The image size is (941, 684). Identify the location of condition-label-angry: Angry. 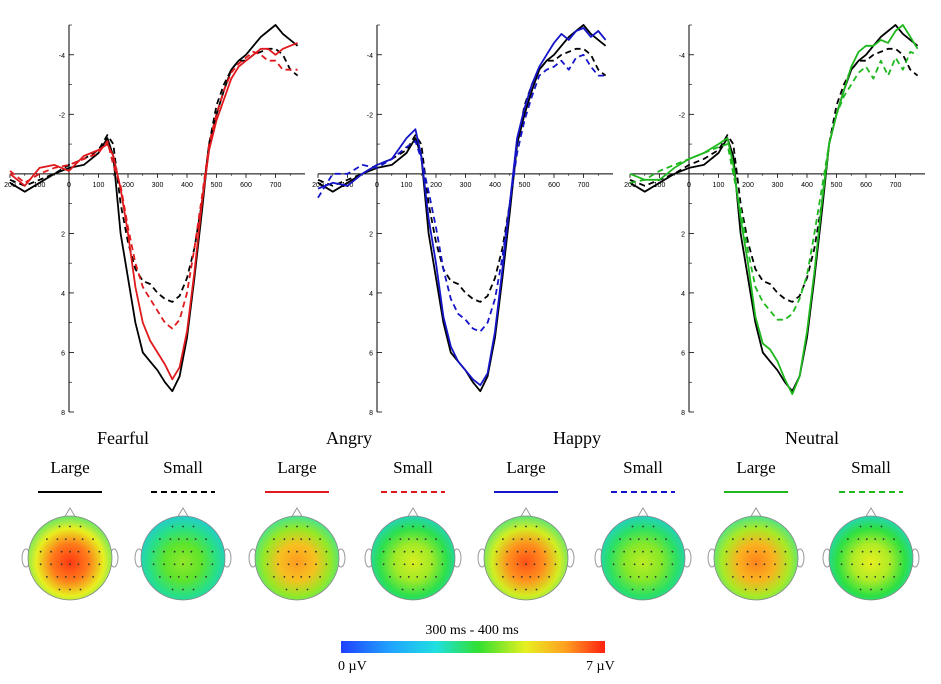
(349, 438).